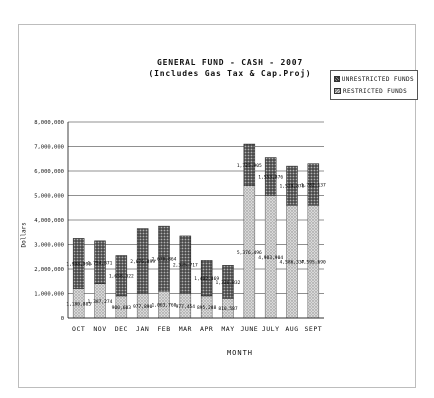 Image resolution: width=434 pixels, height=398 pixels. I want to click on y-tick-label: 8,000,000, so click(49, 123).